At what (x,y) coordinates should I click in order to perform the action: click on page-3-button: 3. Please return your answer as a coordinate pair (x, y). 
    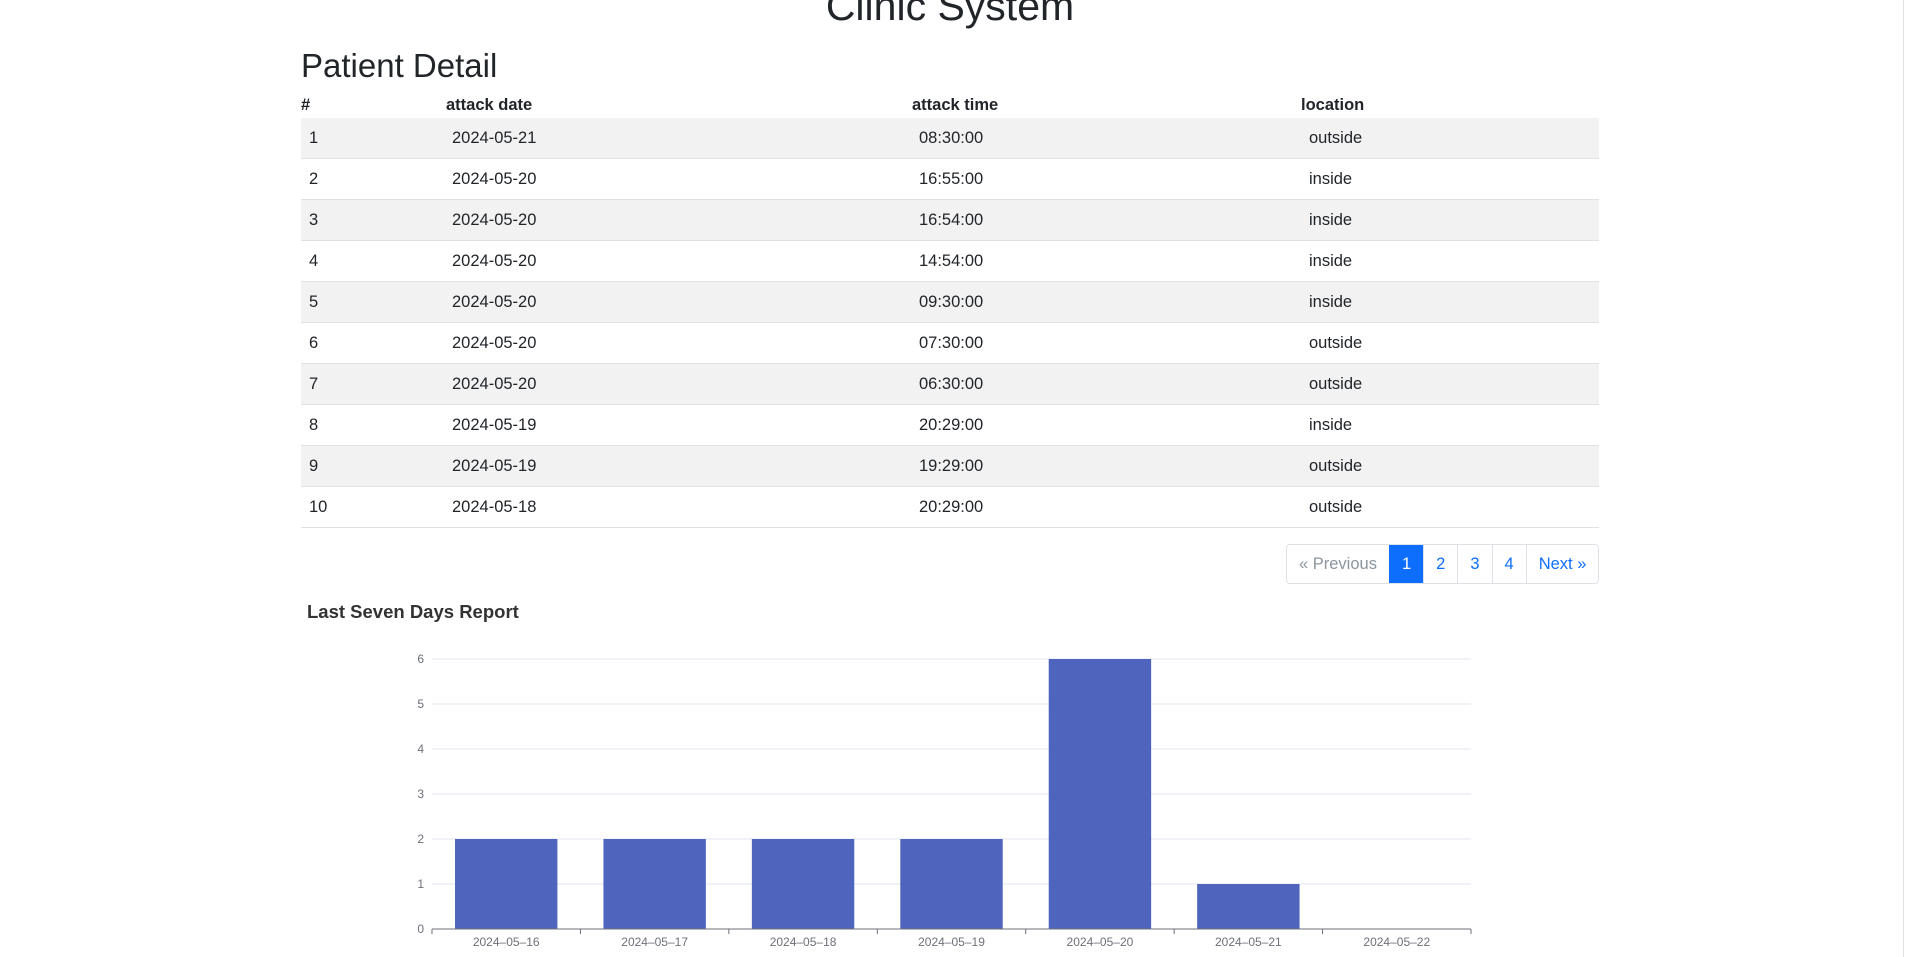
    Looking at the image, I should click on (1474, 564).